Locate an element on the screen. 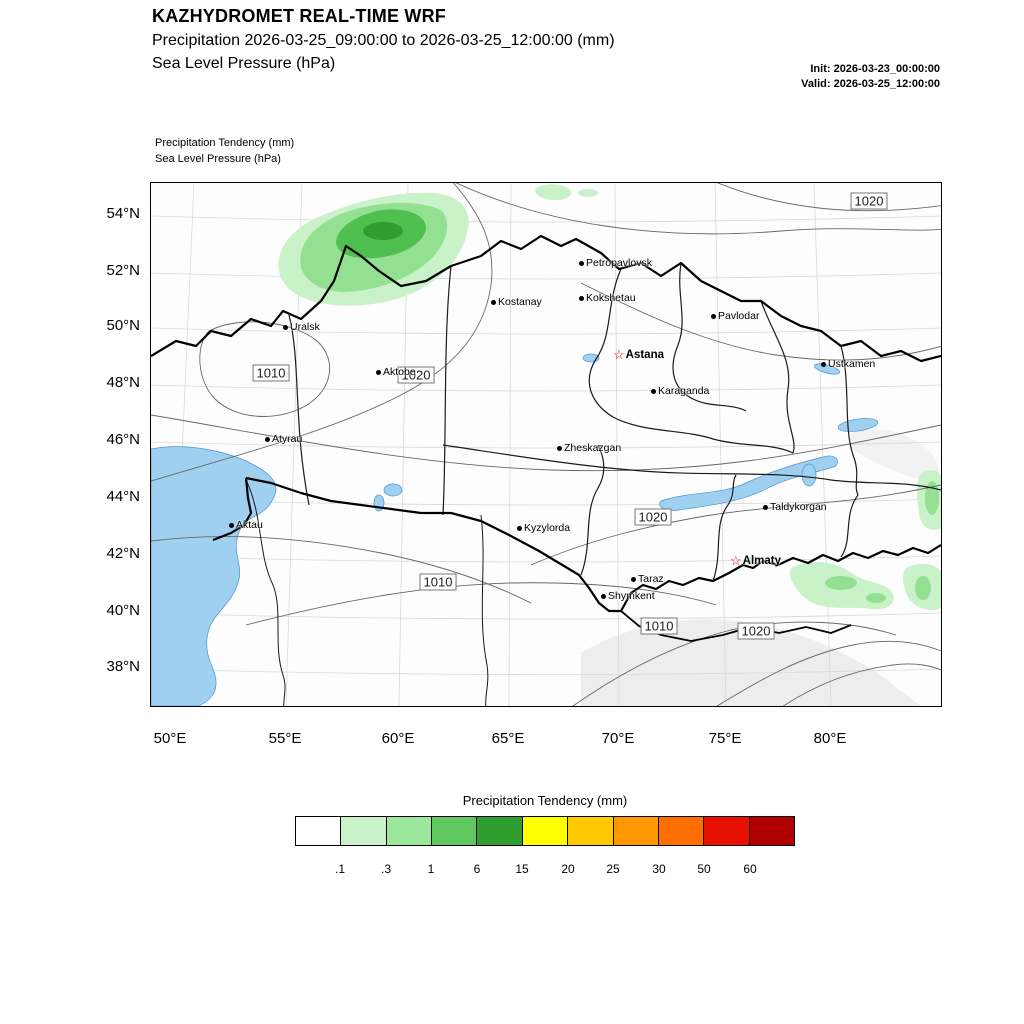  city-shymkent: Shymkent is located at coordinates (628, 596).